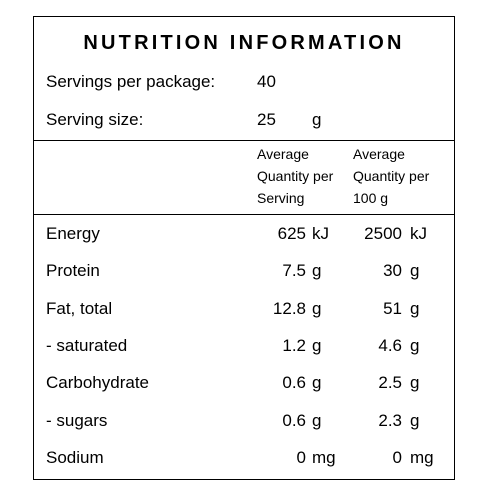  Describe the element at coordinates (95, 119) in the screenshot. I see `serving-size-label: Serving size:` at that location.